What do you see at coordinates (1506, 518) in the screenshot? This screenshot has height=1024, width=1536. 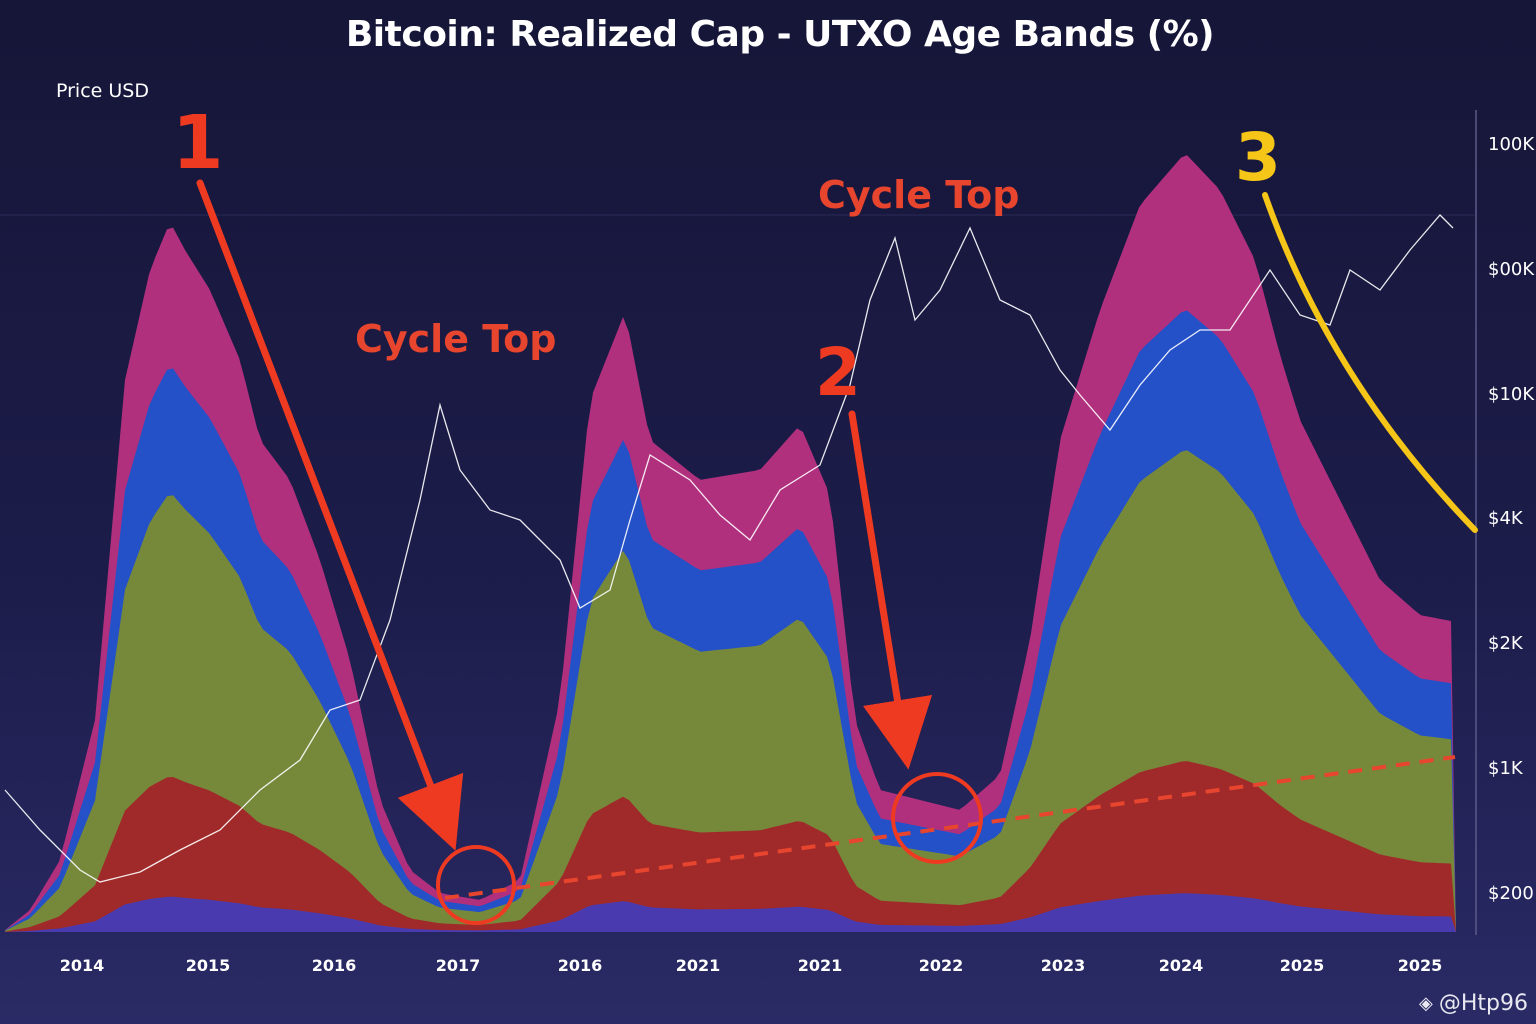 I see `y-tick-label: $4K` at bounding box center [1506, 518].